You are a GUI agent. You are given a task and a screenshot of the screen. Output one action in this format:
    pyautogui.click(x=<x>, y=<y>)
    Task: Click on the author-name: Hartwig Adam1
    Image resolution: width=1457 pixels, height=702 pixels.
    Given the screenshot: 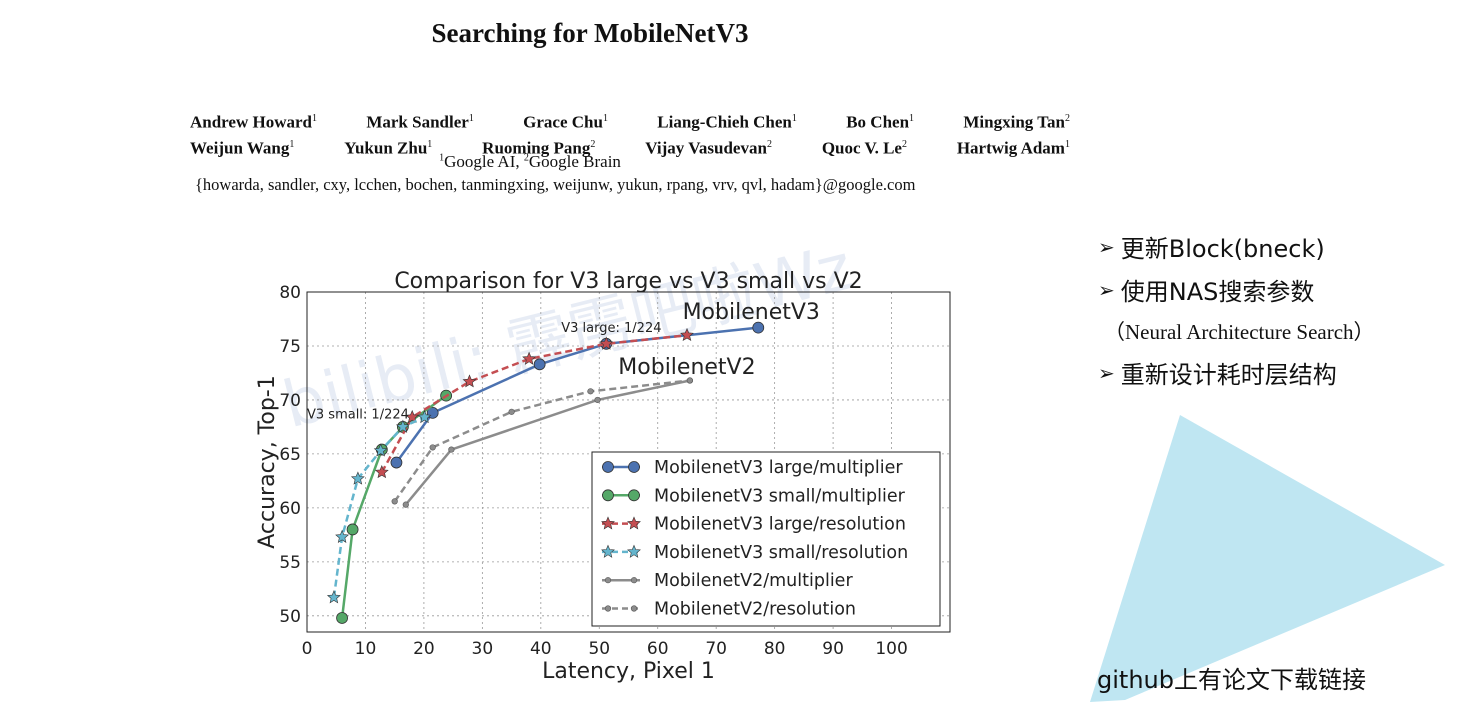 What is the action you would take?
    pyautogui.click(x=1013, y=147)
    